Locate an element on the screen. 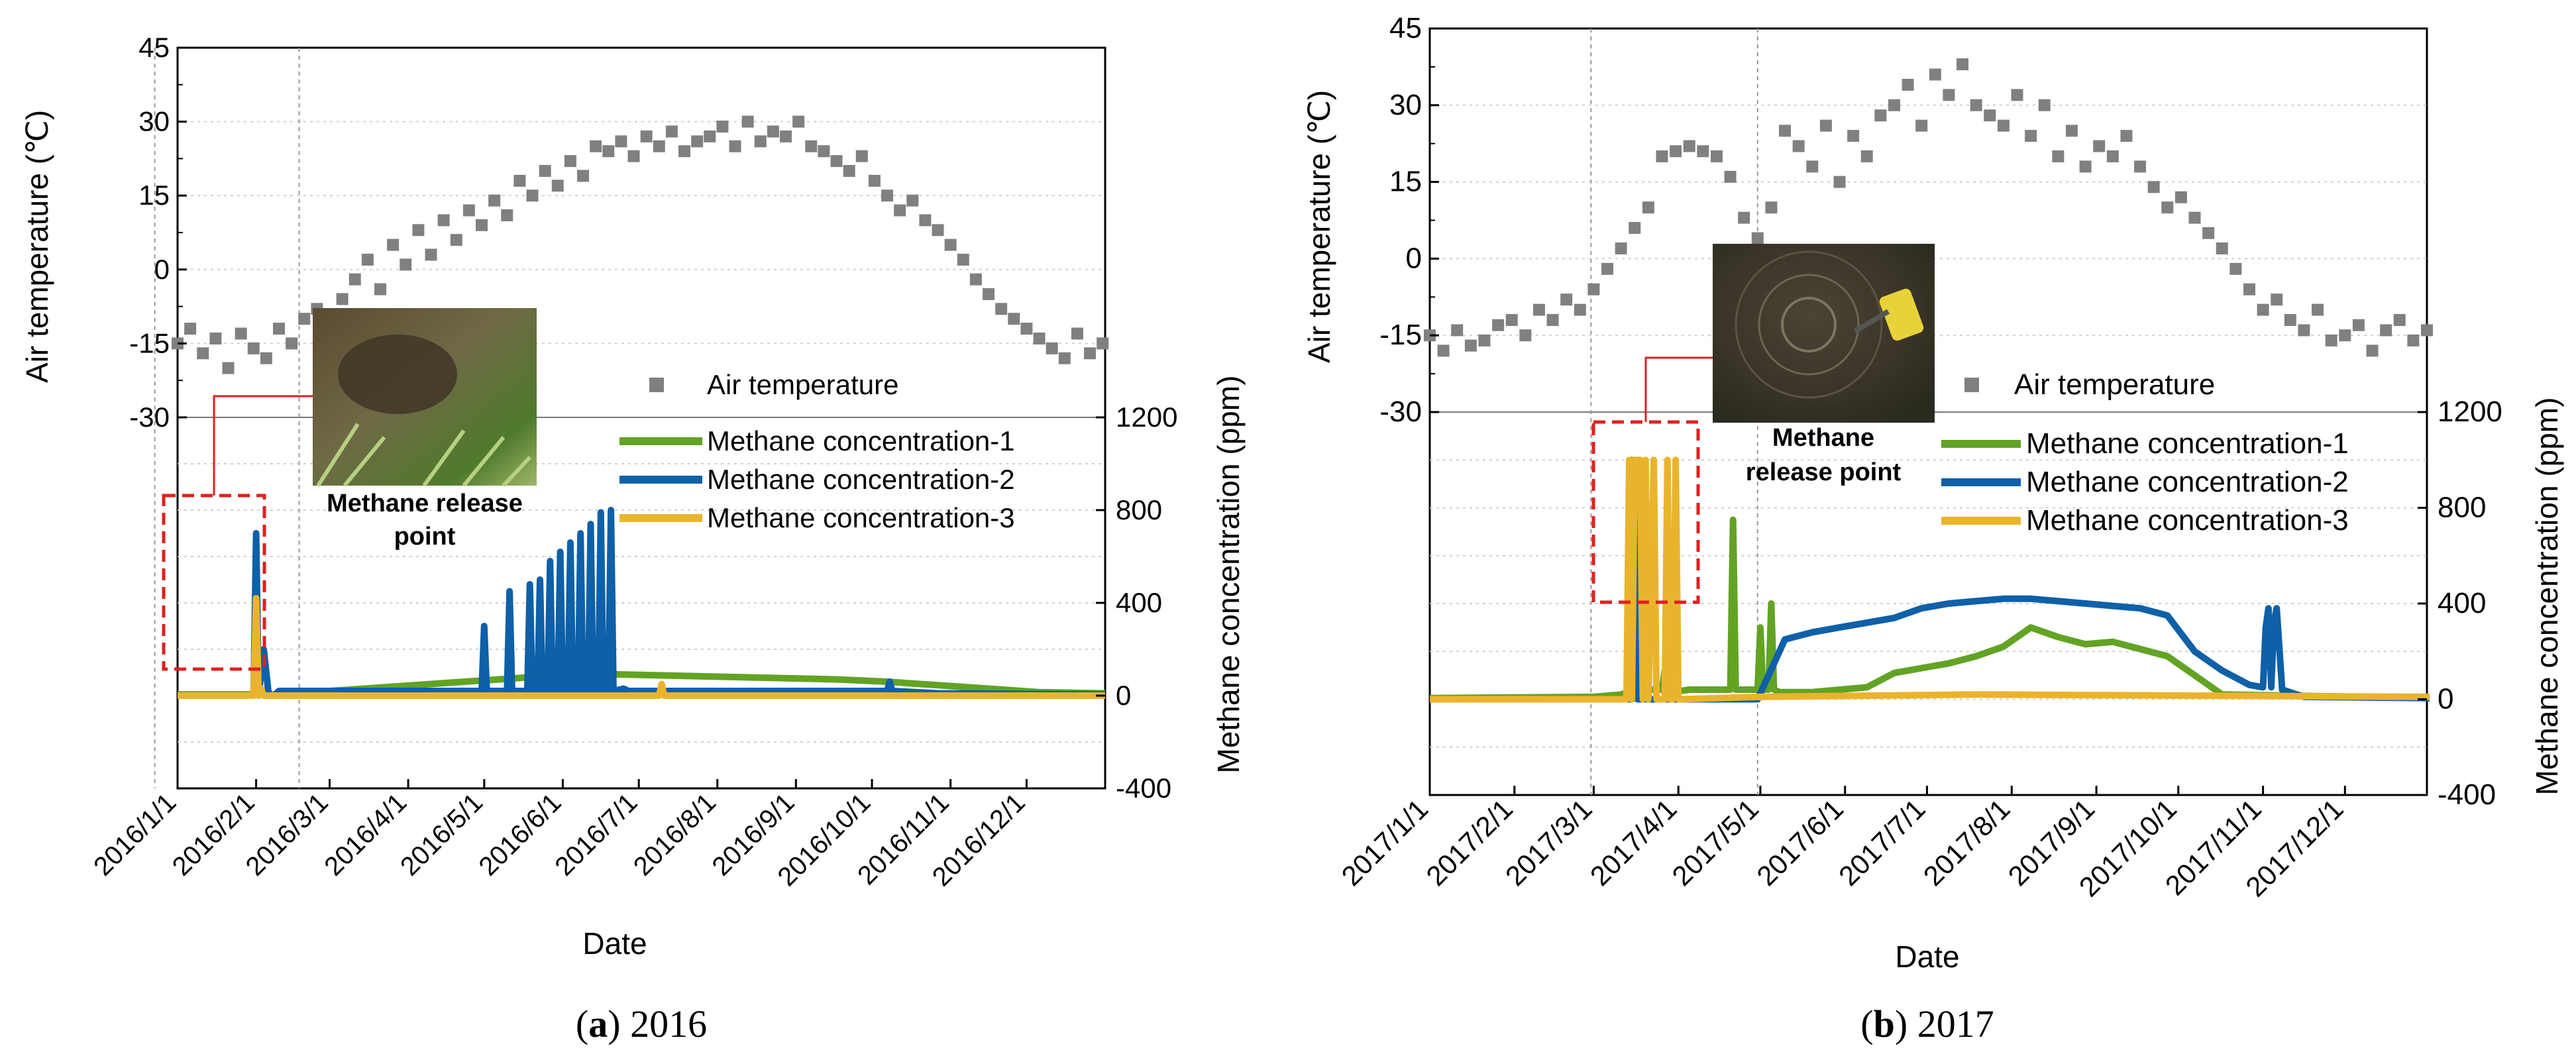 The width and height of the screenshot is (2576, 1058). legend-label-air-temperature: Air temperature is located at coordinates (802, 384).